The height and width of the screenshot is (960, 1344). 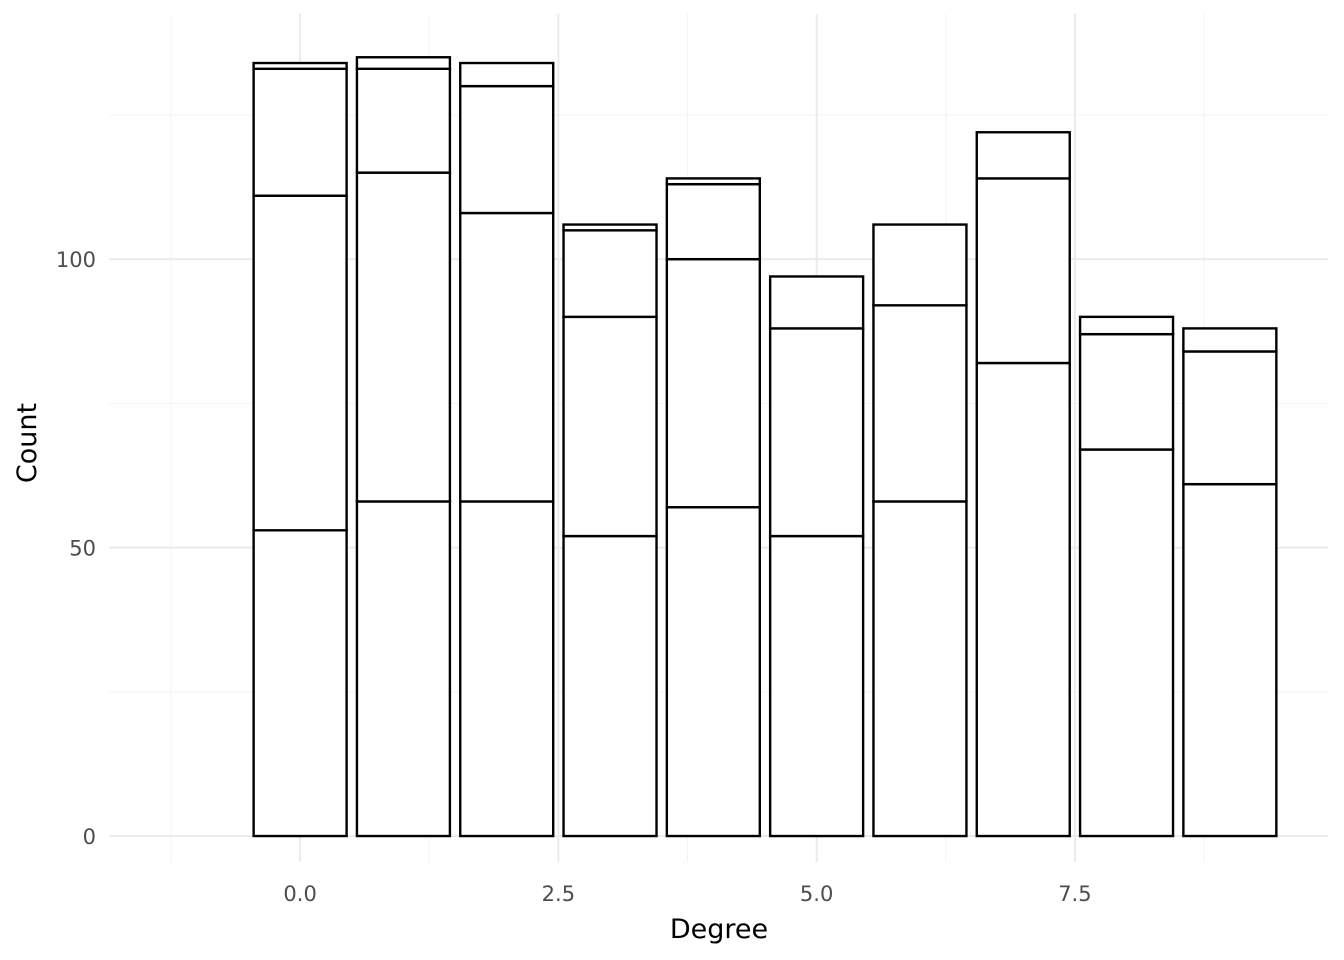 I want to click on y-tick-label: 50, so click(x=82, y=549).